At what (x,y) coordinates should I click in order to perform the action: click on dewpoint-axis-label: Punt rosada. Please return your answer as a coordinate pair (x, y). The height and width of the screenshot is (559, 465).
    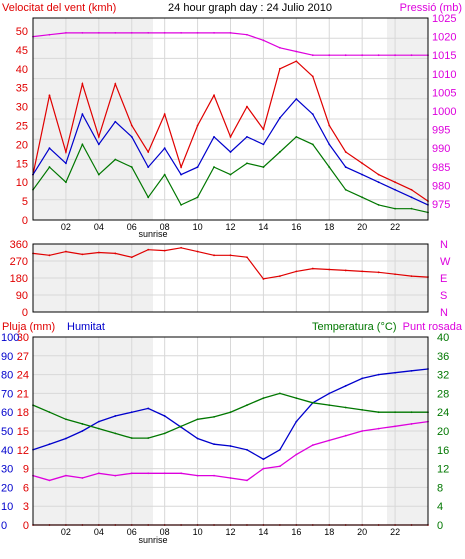
    Looking at the image, I should click on (433, 327).